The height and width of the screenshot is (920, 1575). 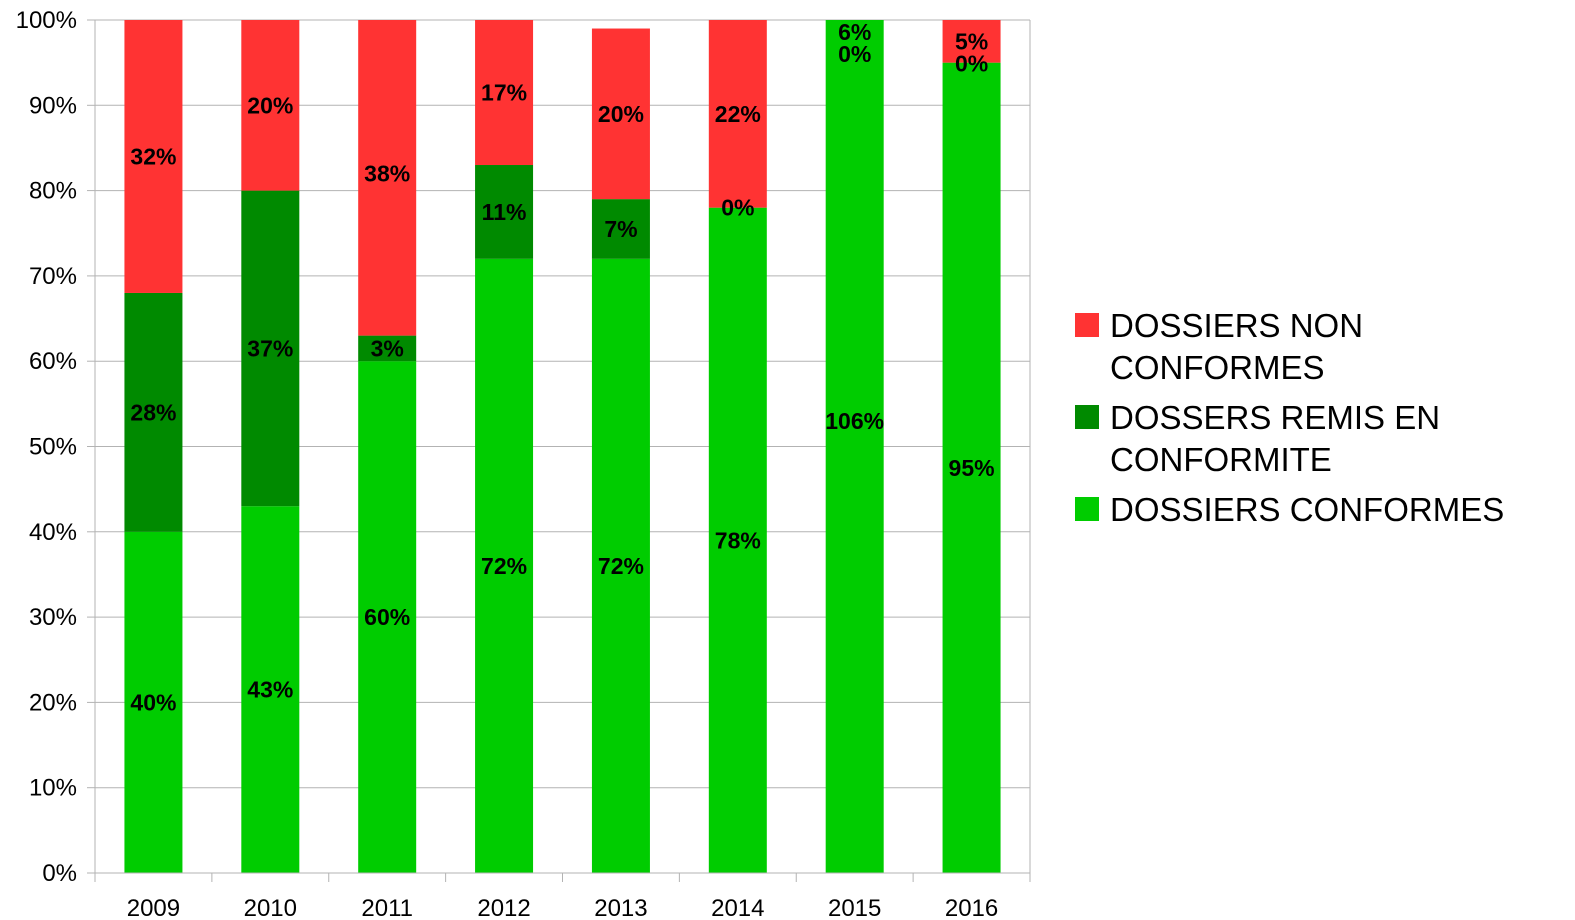 What do you see at coordinates (971, 907) in the screenshot?
I see `x-tick-label: 2016` at bounding box center [971, 907].